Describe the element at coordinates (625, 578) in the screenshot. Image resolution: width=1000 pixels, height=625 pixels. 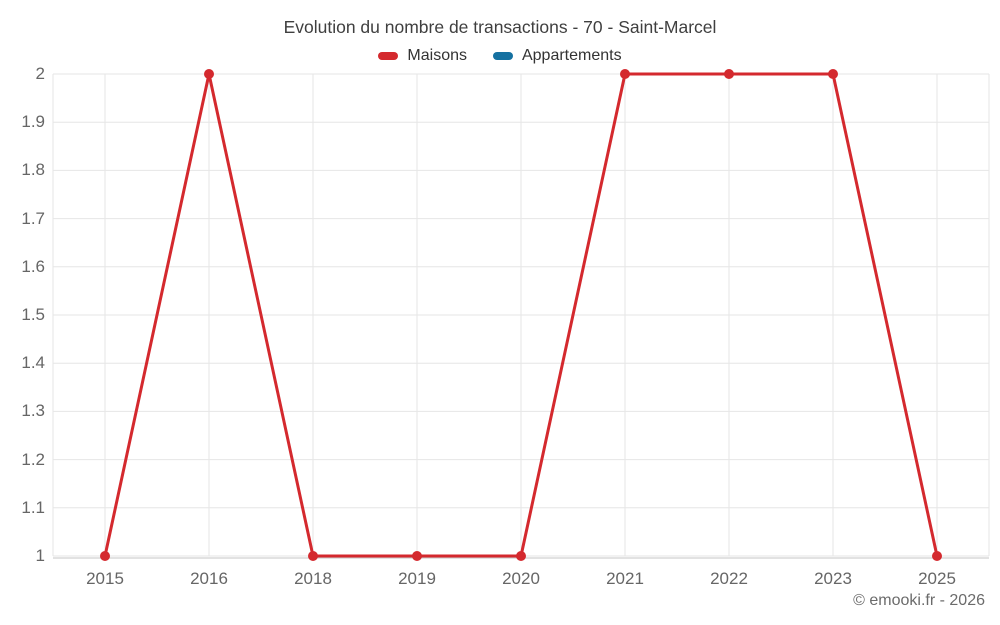
I see `x-tick-label: 2021` at that location.